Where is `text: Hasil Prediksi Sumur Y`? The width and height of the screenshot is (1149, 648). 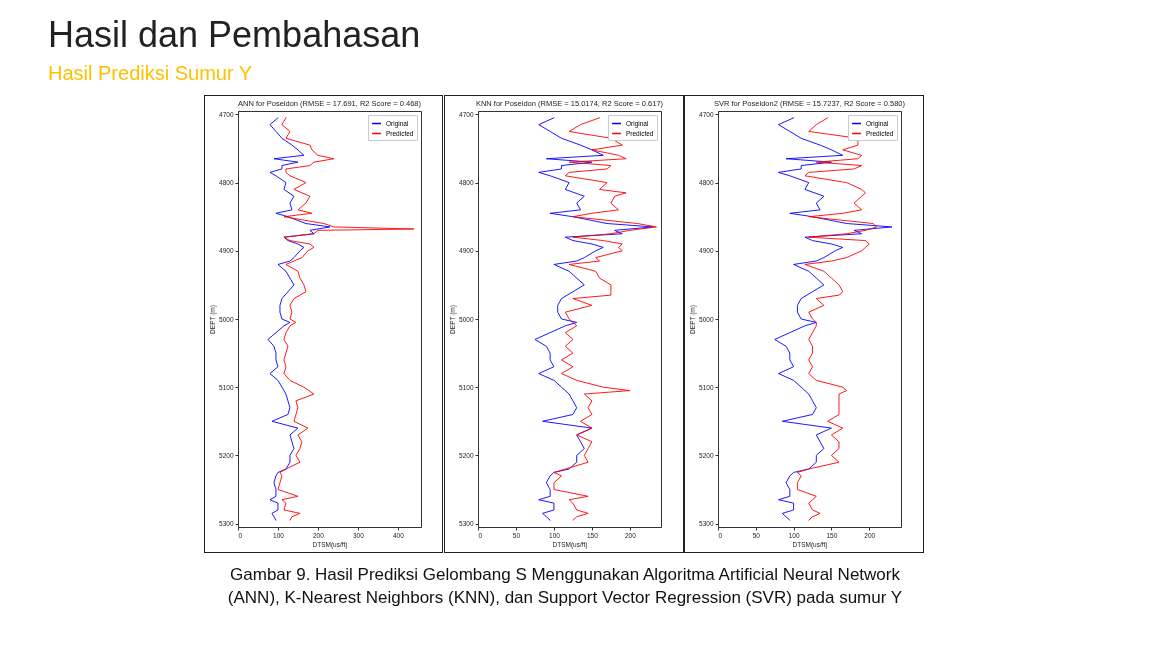
text: Hasil Prediksi Sumur Y is located at coordinates (150, 73).